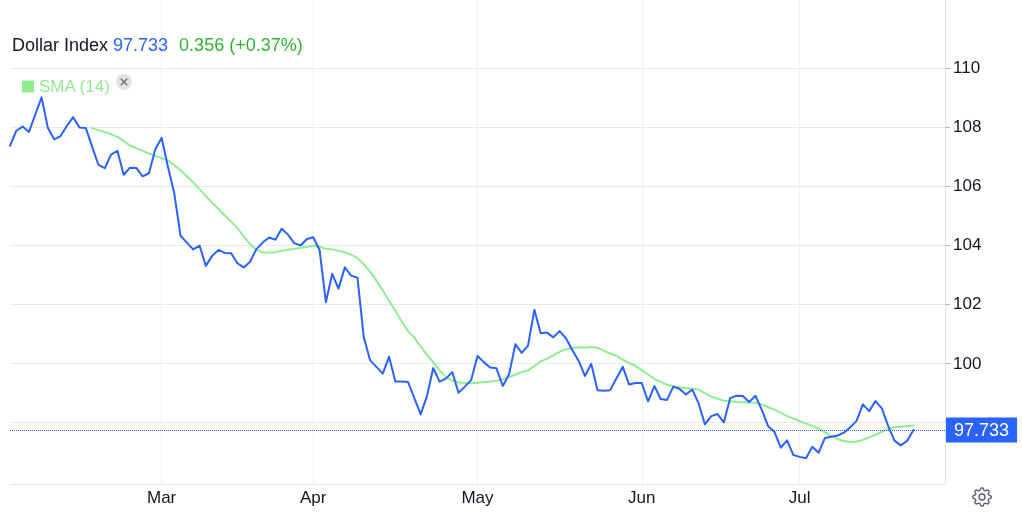 Image resolution: width=1022 pixels, height=513 pixels. I want to click on x-tick-label: Jun, so click(642, 497).